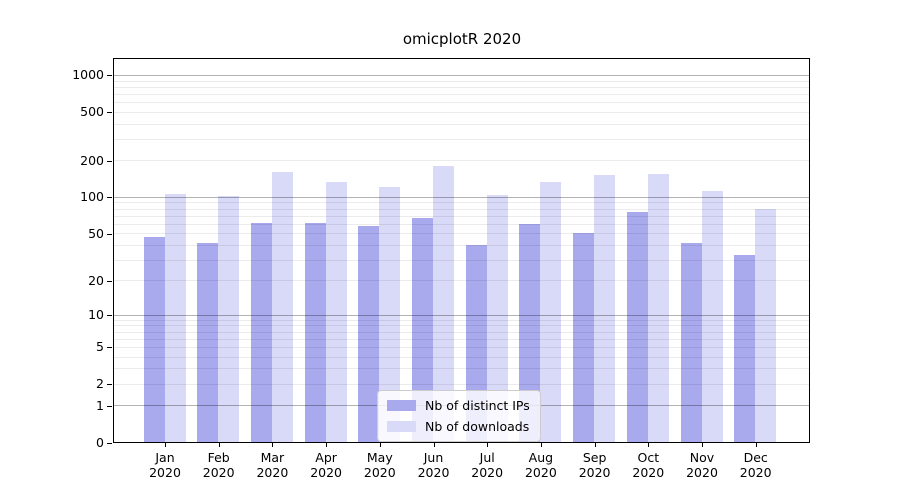 This screenshot has height=500, width=900. Describe the element at coordinates (594, 457) in the screenshot. I see `x-tick-month: Sep` at that location.